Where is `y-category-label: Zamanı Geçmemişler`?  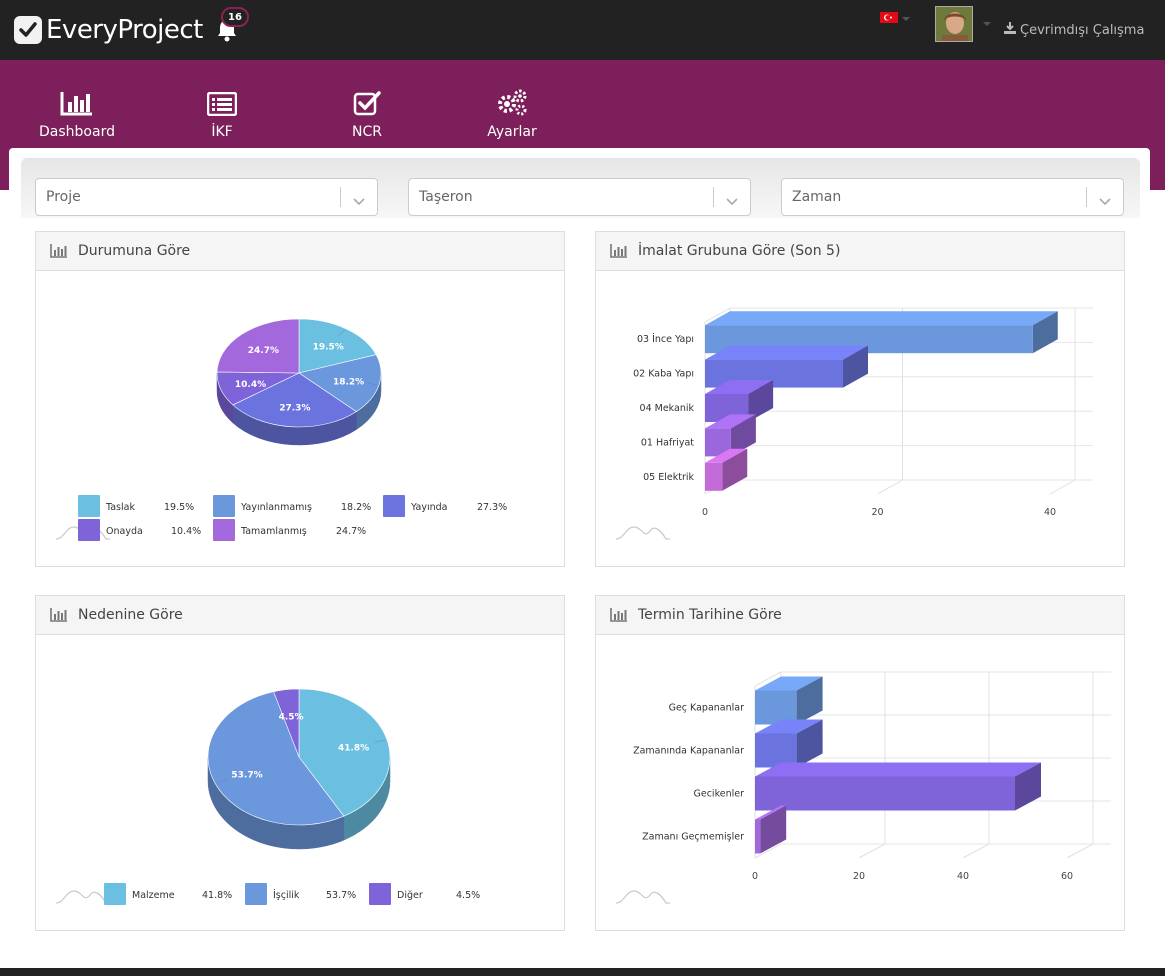 y-category-label: Zamanı Geçmemişler is located at coordinates (693, 837).